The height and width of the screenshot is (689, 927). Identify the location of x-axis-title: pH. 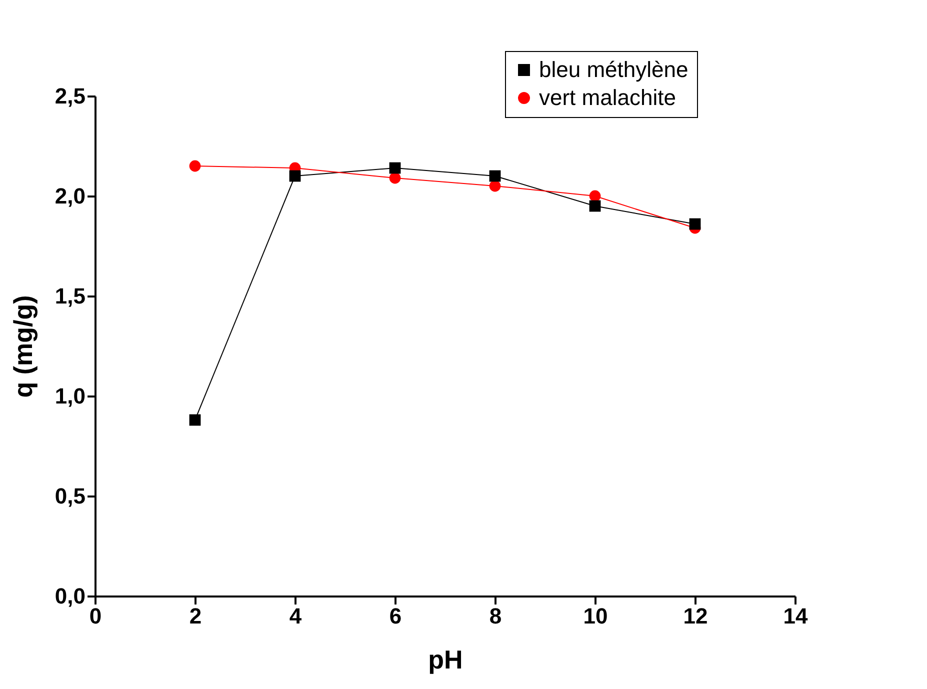
(445, 659).